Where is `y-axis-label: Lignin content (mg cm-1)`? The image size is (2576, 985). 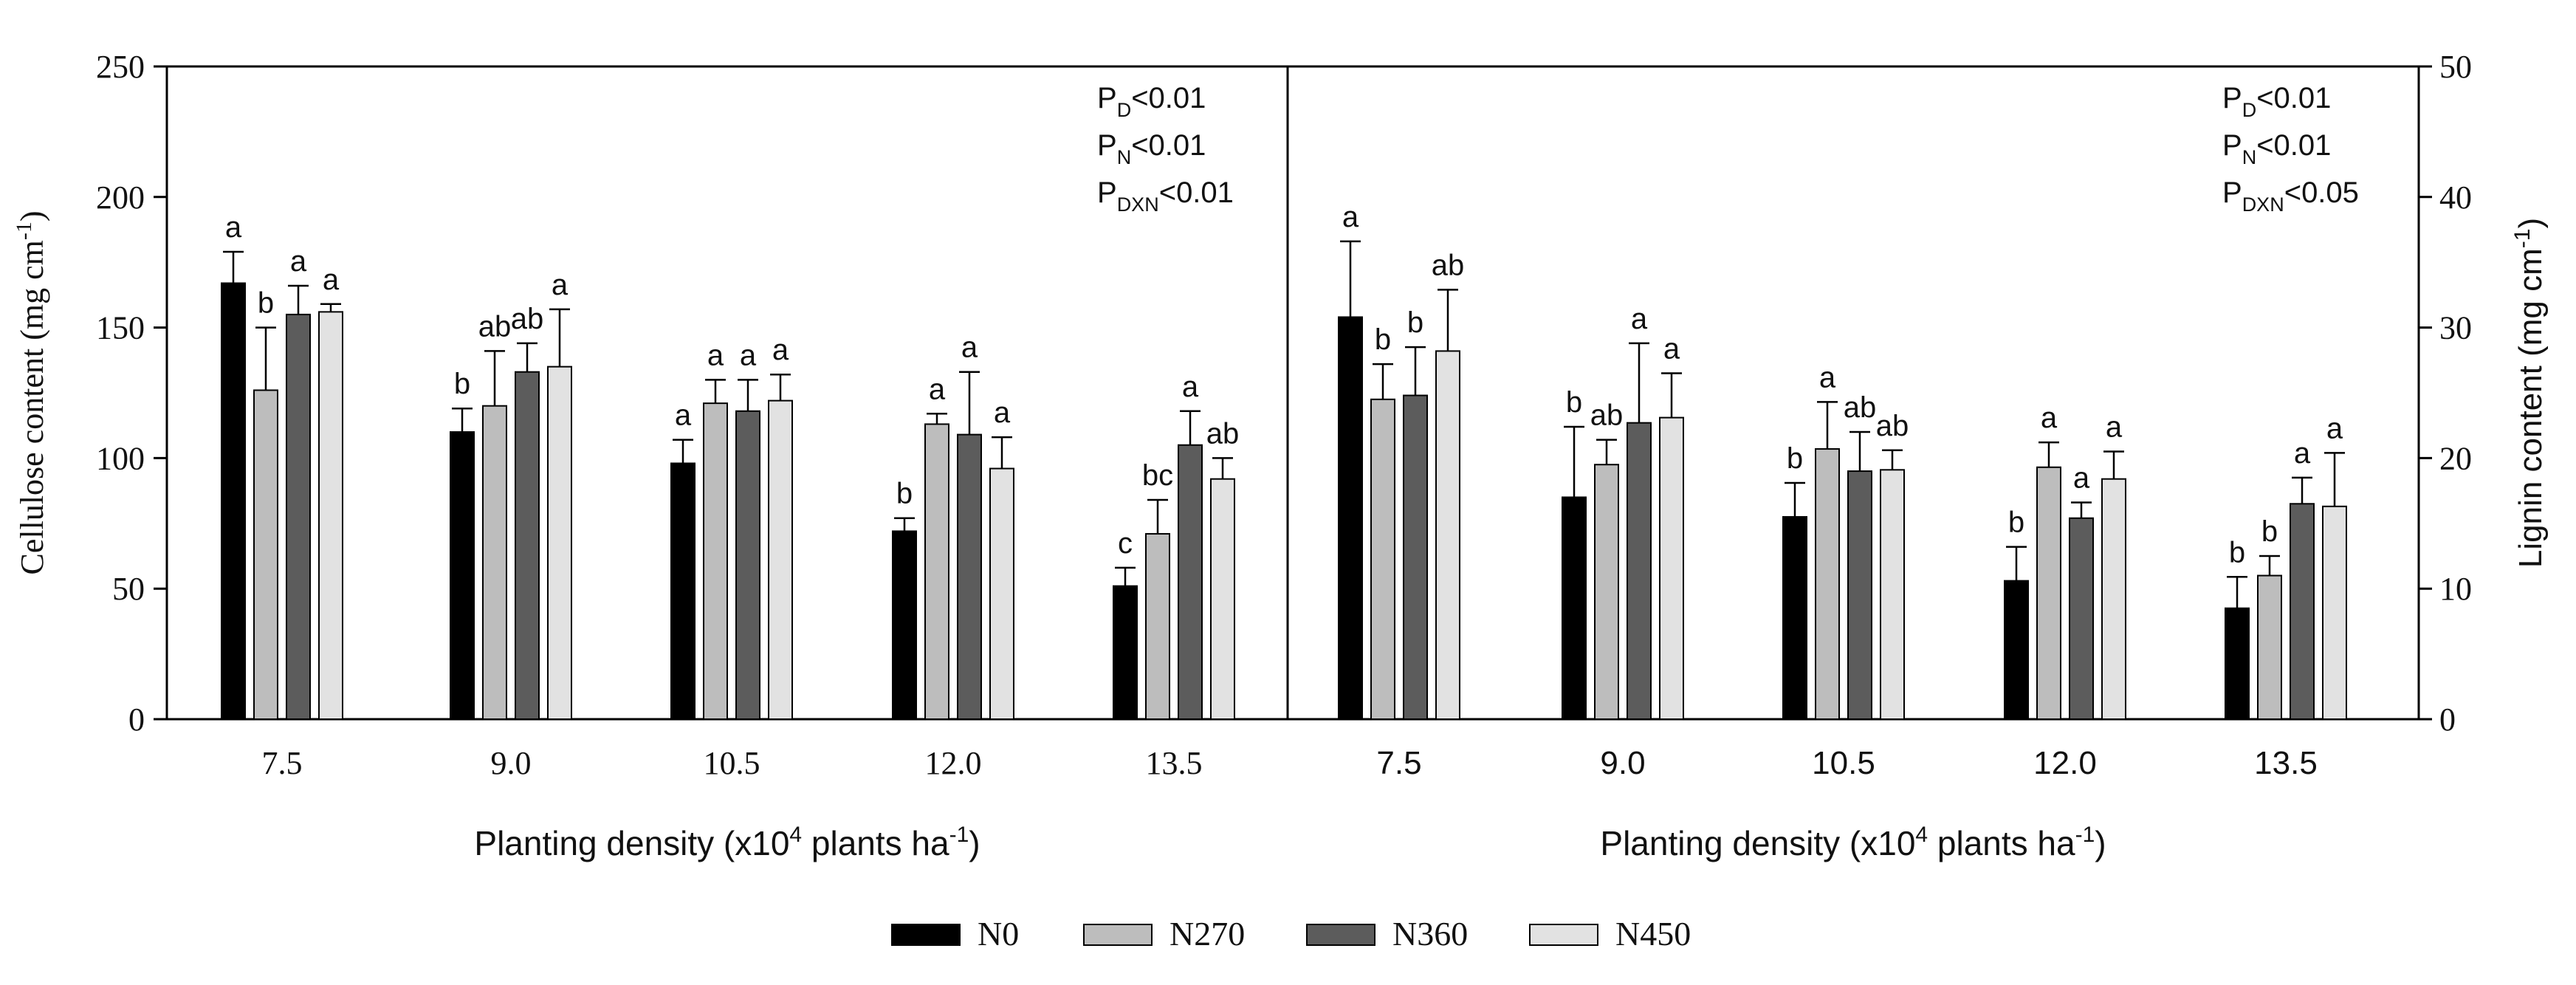 y-axis-label: Lignin content (mg cm-1) is located at coordinates (2529, 393).